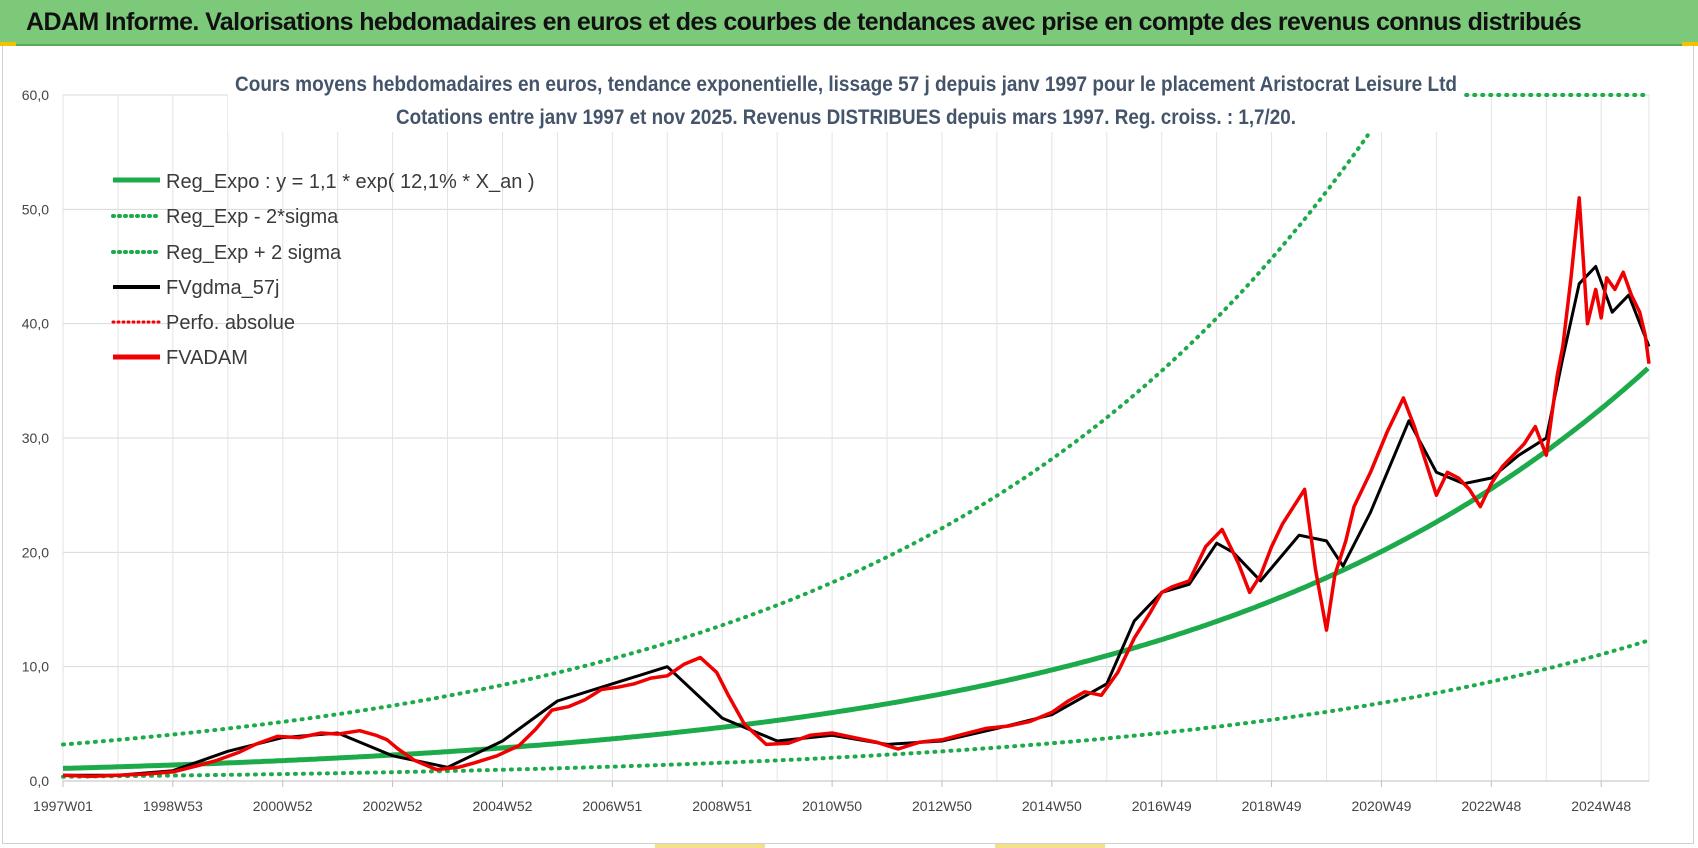 This screenshot has height=848, width=1698. Describe the element at coordinates (63, 806) in the screenshot. I see `x-tick-label: 1997W01` at that location.